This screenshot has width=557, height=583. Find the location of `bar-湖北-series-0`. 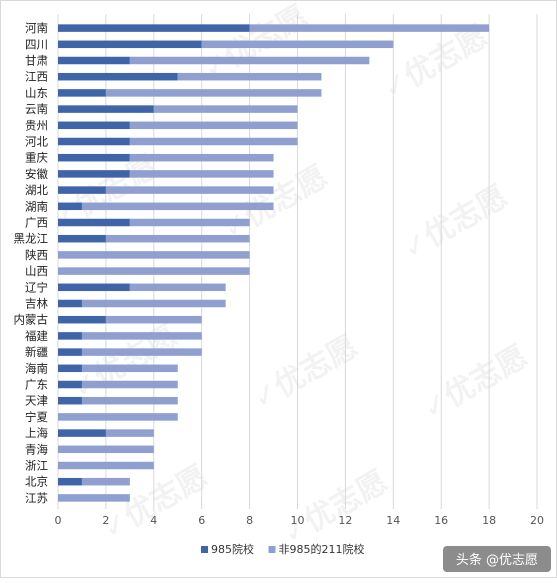

bar-湖北-series-0 is located at coordinates (82, 190).